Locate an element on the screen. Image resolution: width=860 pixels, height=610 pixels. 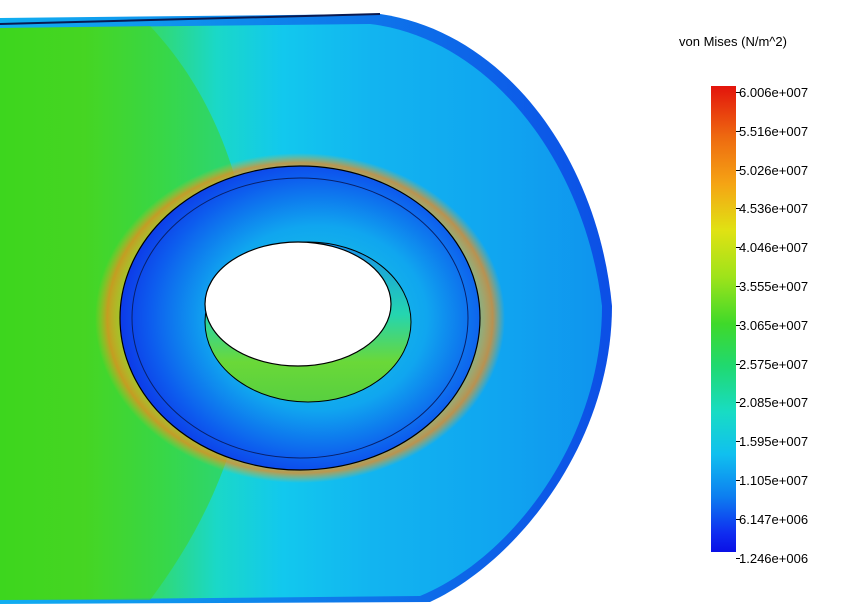
legend-label: 3.555e+007 is located at coordinates (774, 286).